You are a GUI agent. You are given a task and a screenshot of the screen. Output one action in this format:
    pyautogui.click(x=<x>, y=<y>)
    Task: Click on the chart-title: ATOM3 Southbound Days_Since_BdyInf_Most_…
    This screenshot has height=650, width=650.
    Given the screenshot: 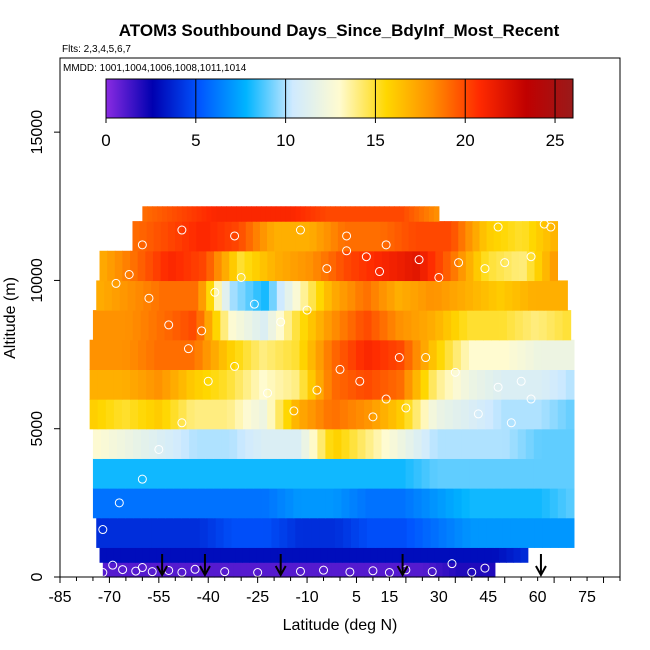 What is the action you would take?
    pyautogui.click(x=339, y=30)
    